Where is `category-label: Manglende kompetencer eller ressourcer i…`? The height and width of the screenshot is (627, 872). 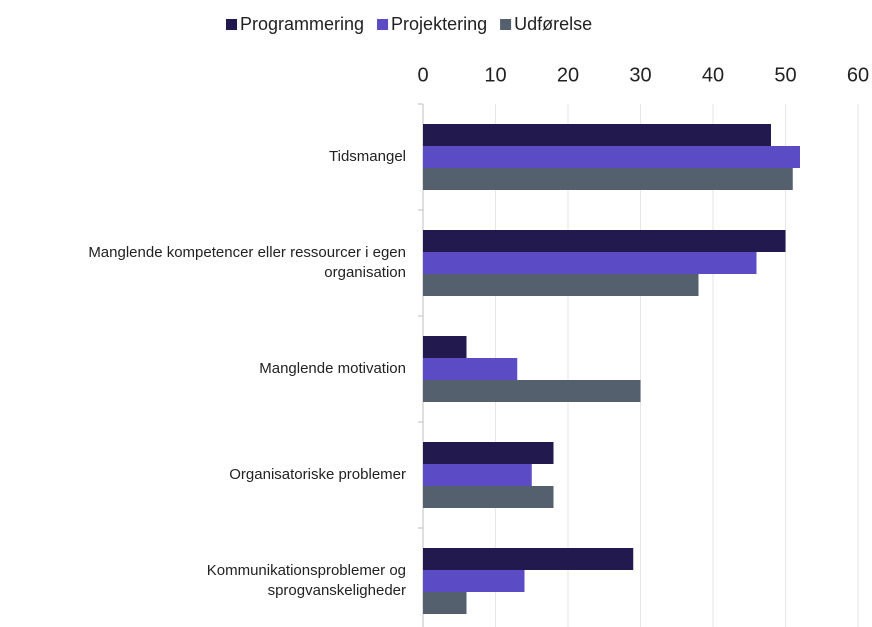
category-label: Manglende kompetencer eller ressourcer i… is located at coordinates (247, 262).